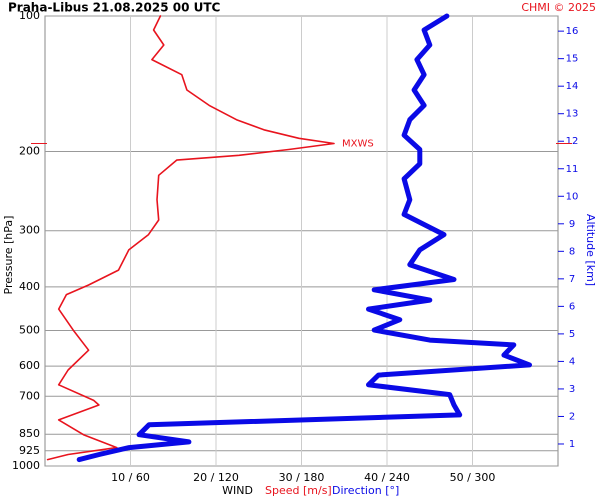  I want to click on x-tick-label: 10 / 60, so click(130, 477).